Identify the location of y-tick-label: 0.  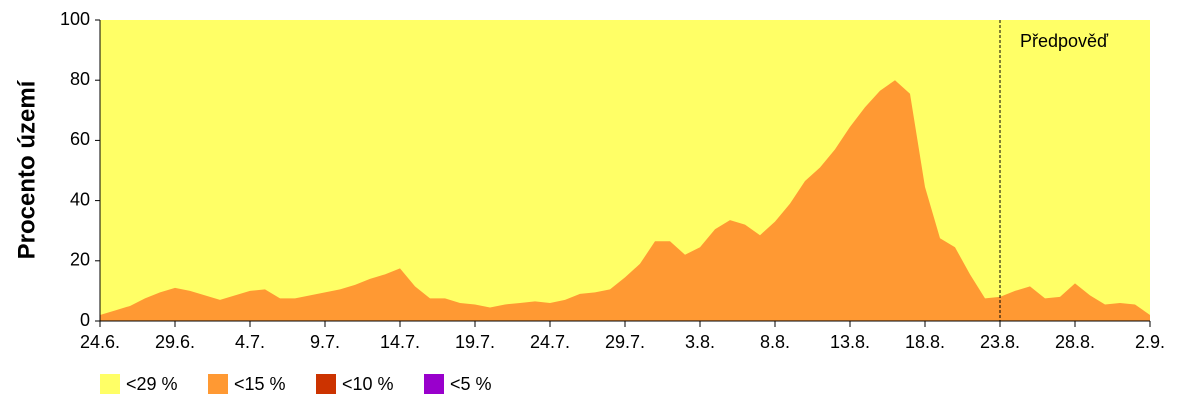
(85, 320).